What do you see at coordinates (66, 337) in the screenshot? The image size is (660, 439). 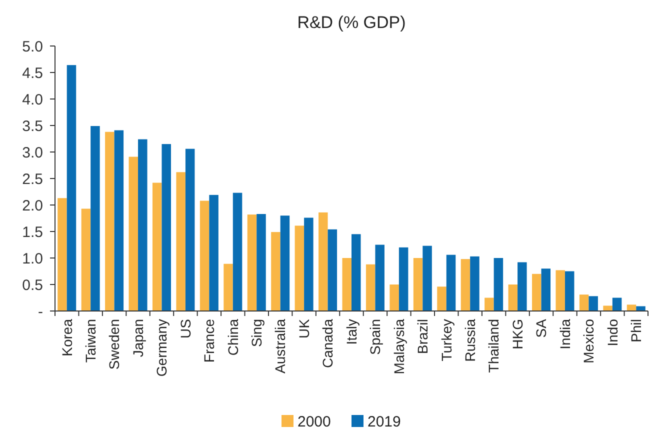 I see `x-tick-label: Korea` at bounding box center [66, 337].